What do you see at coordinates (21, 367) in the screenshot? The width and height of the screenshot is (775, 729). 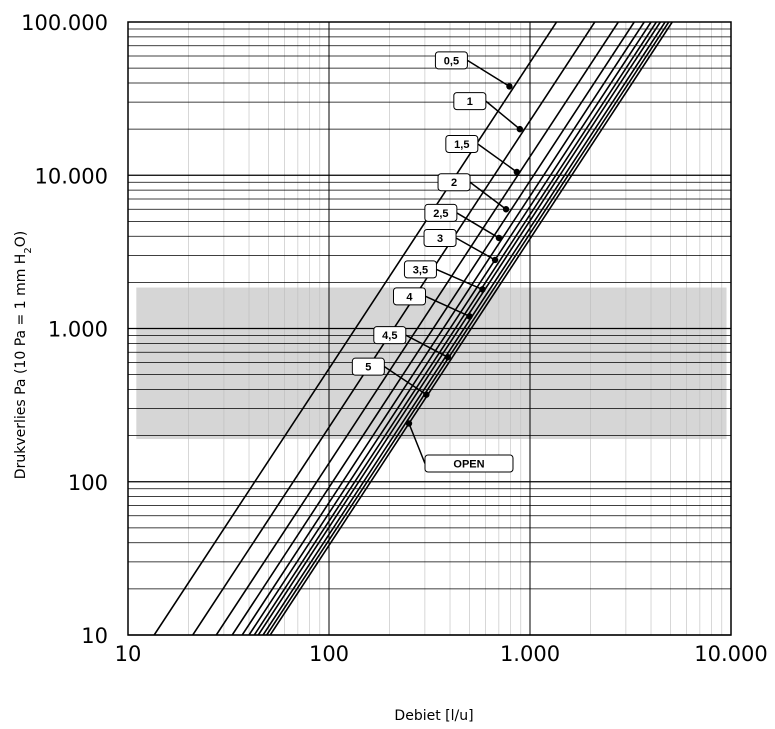 I see `y-axis-title-main: Drukverlies Pa (10 Pa = 1 mm H` at bounding box center [21, 367].